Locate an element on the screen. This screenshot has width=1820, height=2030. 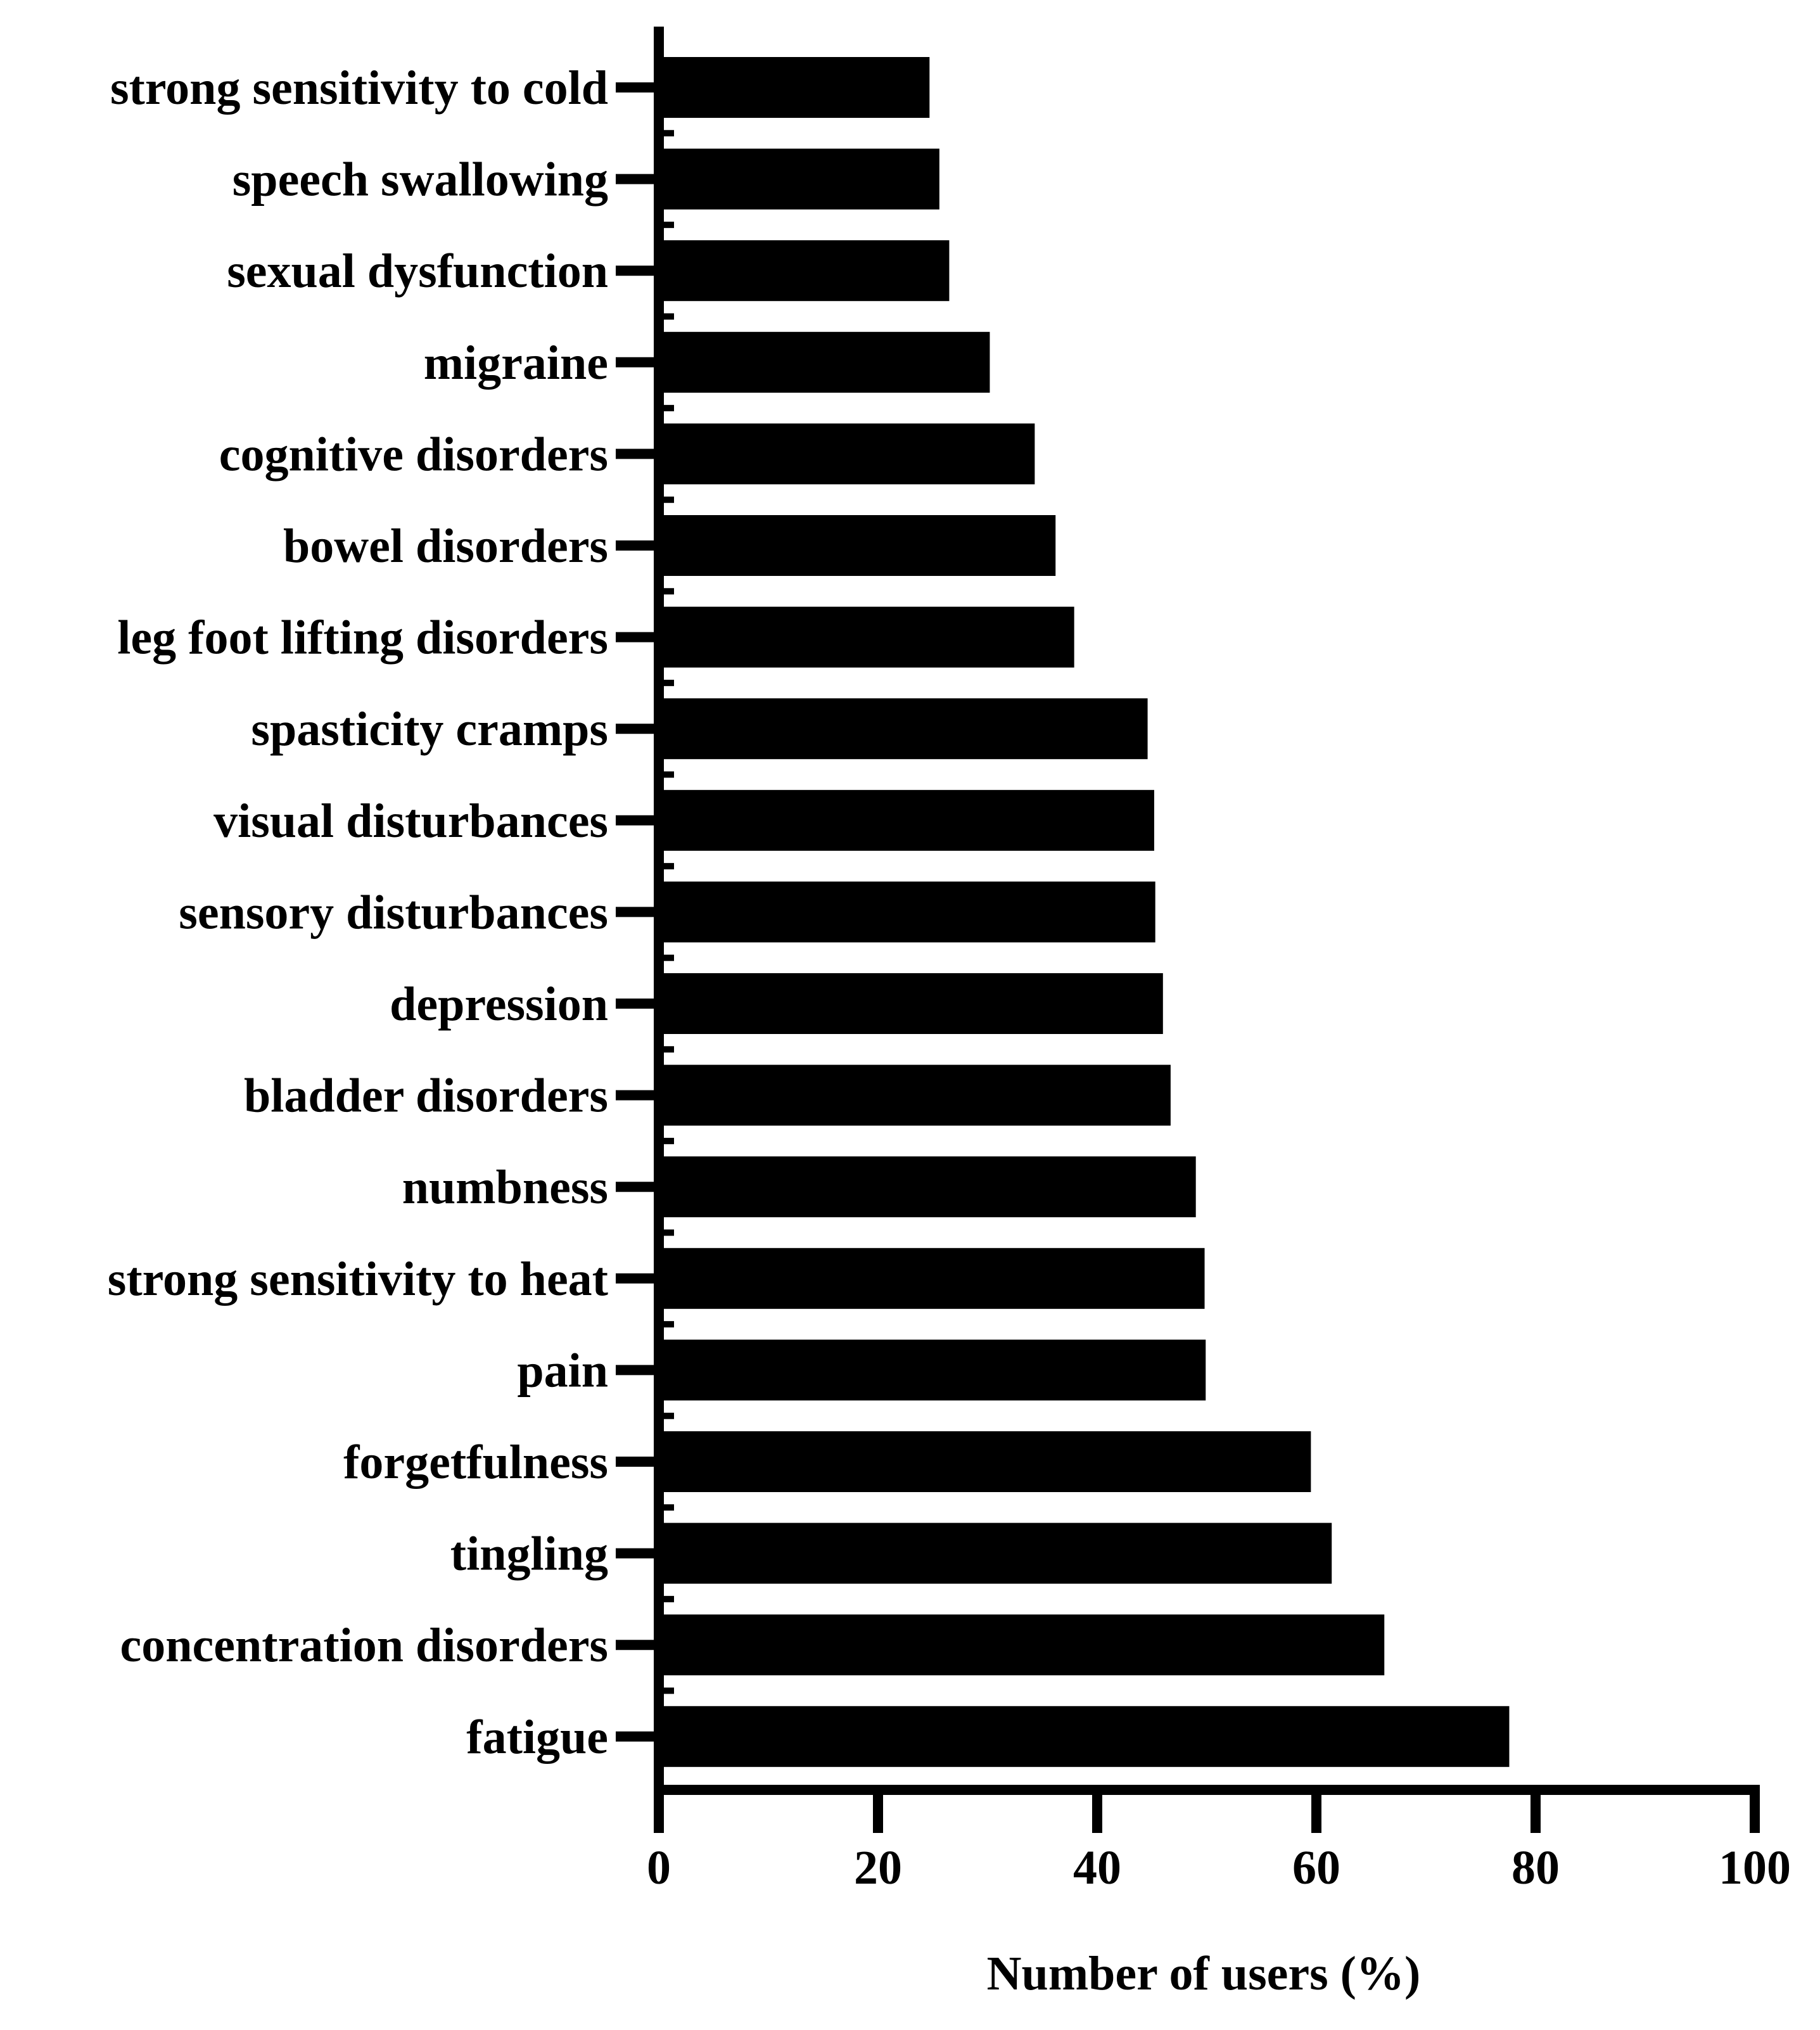
x-tick-label: 40 is located at coordinates (1097, 1867).